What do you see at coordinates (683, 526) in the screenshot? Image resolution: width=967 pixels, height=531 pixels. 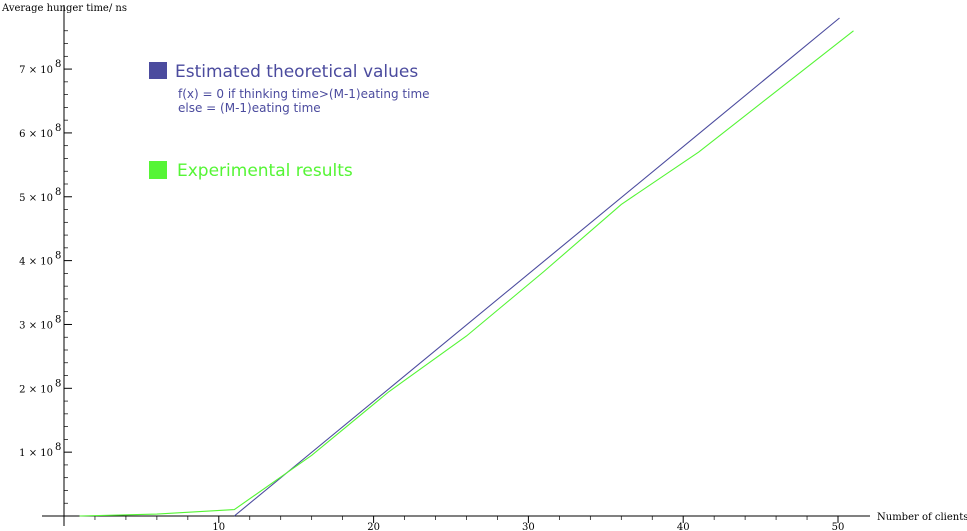 I see `x-tick-label: 40` at bounding box center [683, 526].